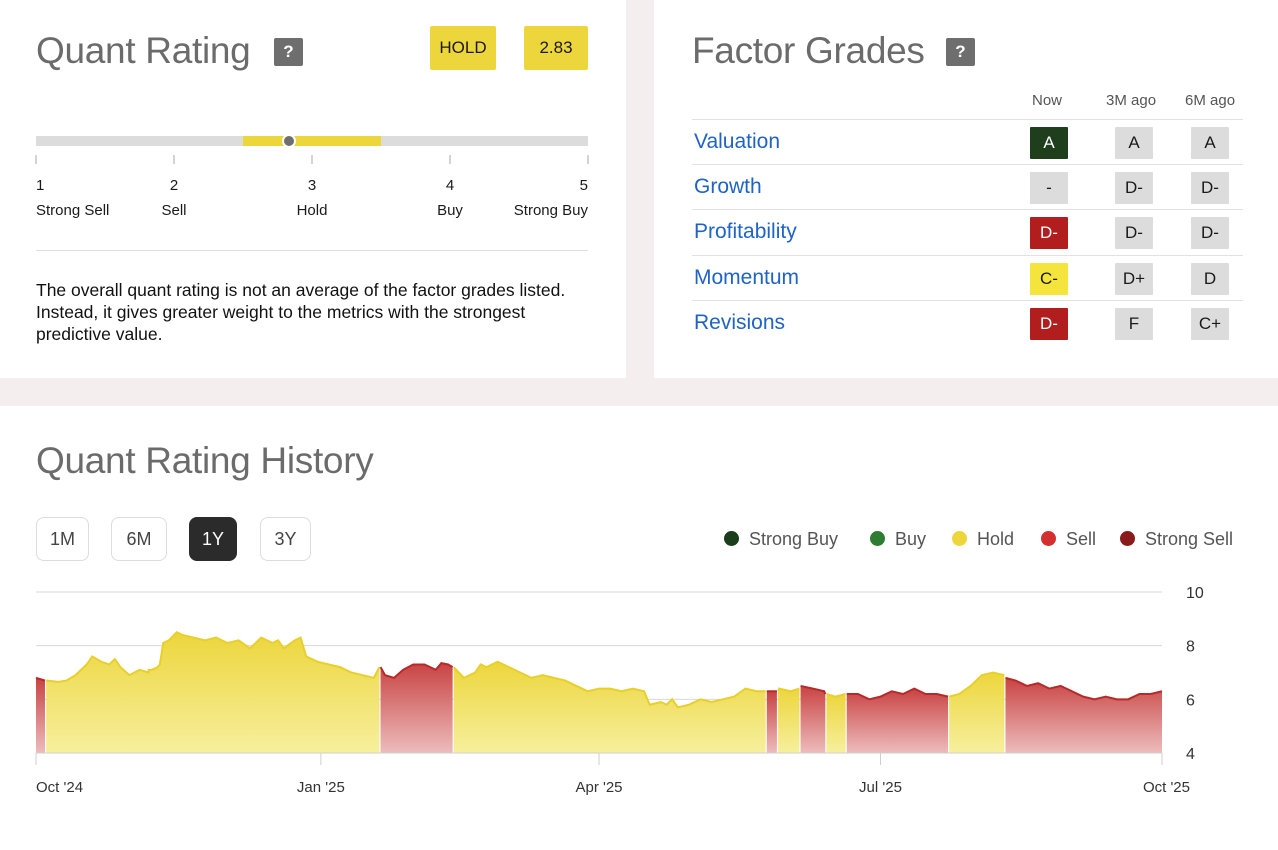 This screenshot has width=1278, height=850. I want to click on factor-name-link: Momentum, so click(747, 277).